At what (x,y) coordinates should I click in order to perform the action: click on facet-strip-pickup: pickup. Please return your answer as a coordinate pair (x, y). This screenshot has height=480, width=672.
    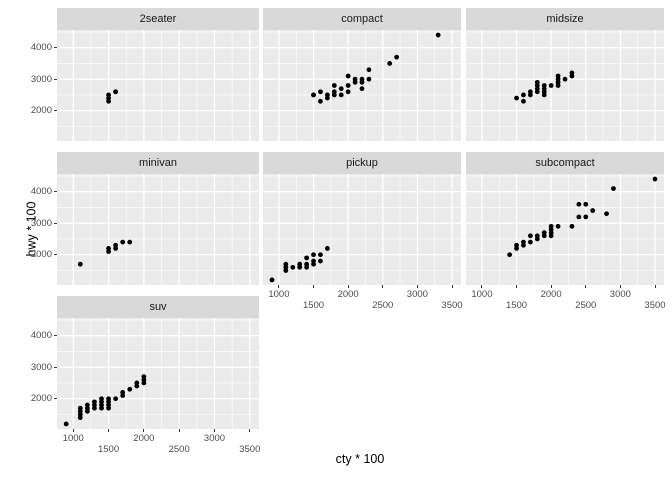
    Looking at the image, I should click on (362, 163).